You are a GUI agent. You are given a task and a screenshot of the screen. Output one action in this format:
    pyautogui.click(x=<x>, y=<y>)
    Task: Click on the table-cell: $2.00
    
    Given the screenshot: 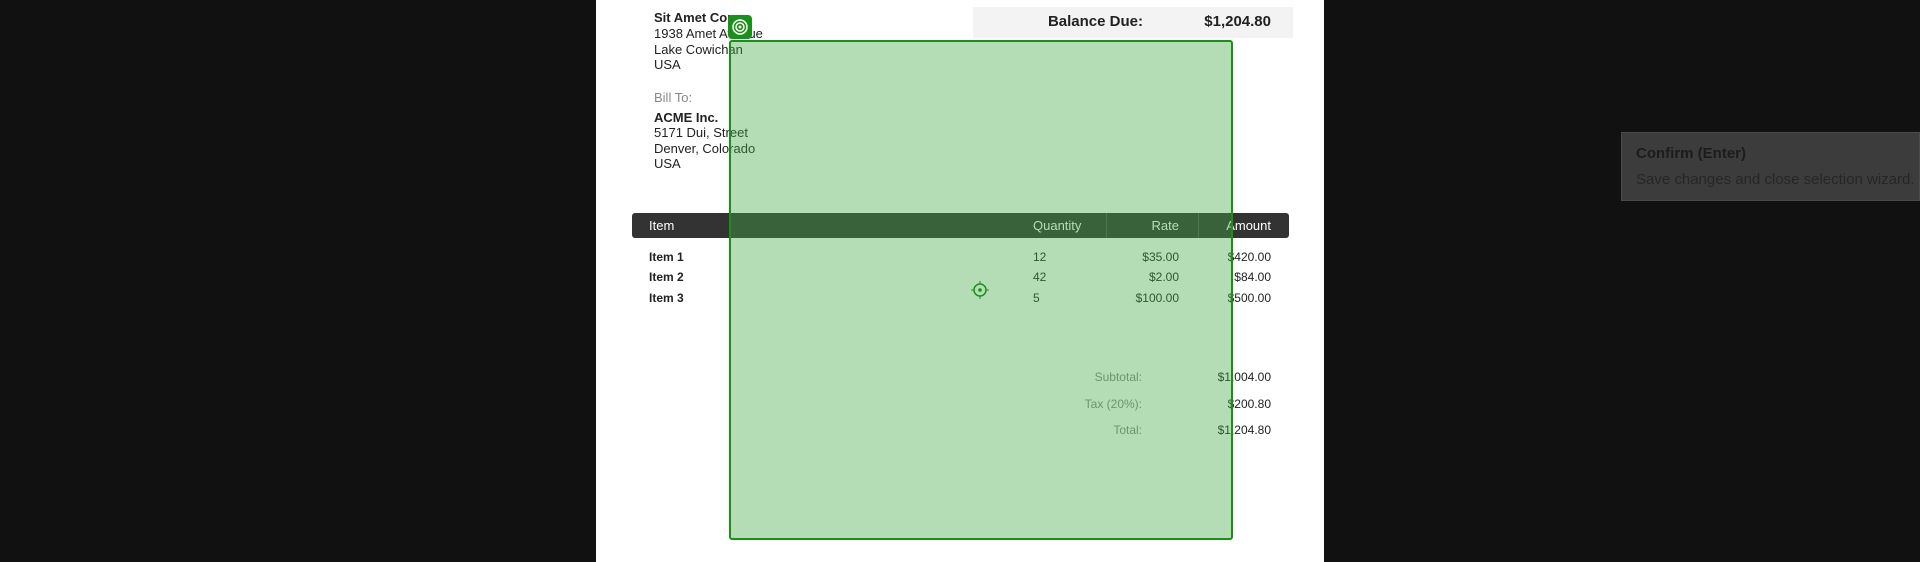 What is the action you would take?
    pyautogui.click(x=1163, y=277)
    